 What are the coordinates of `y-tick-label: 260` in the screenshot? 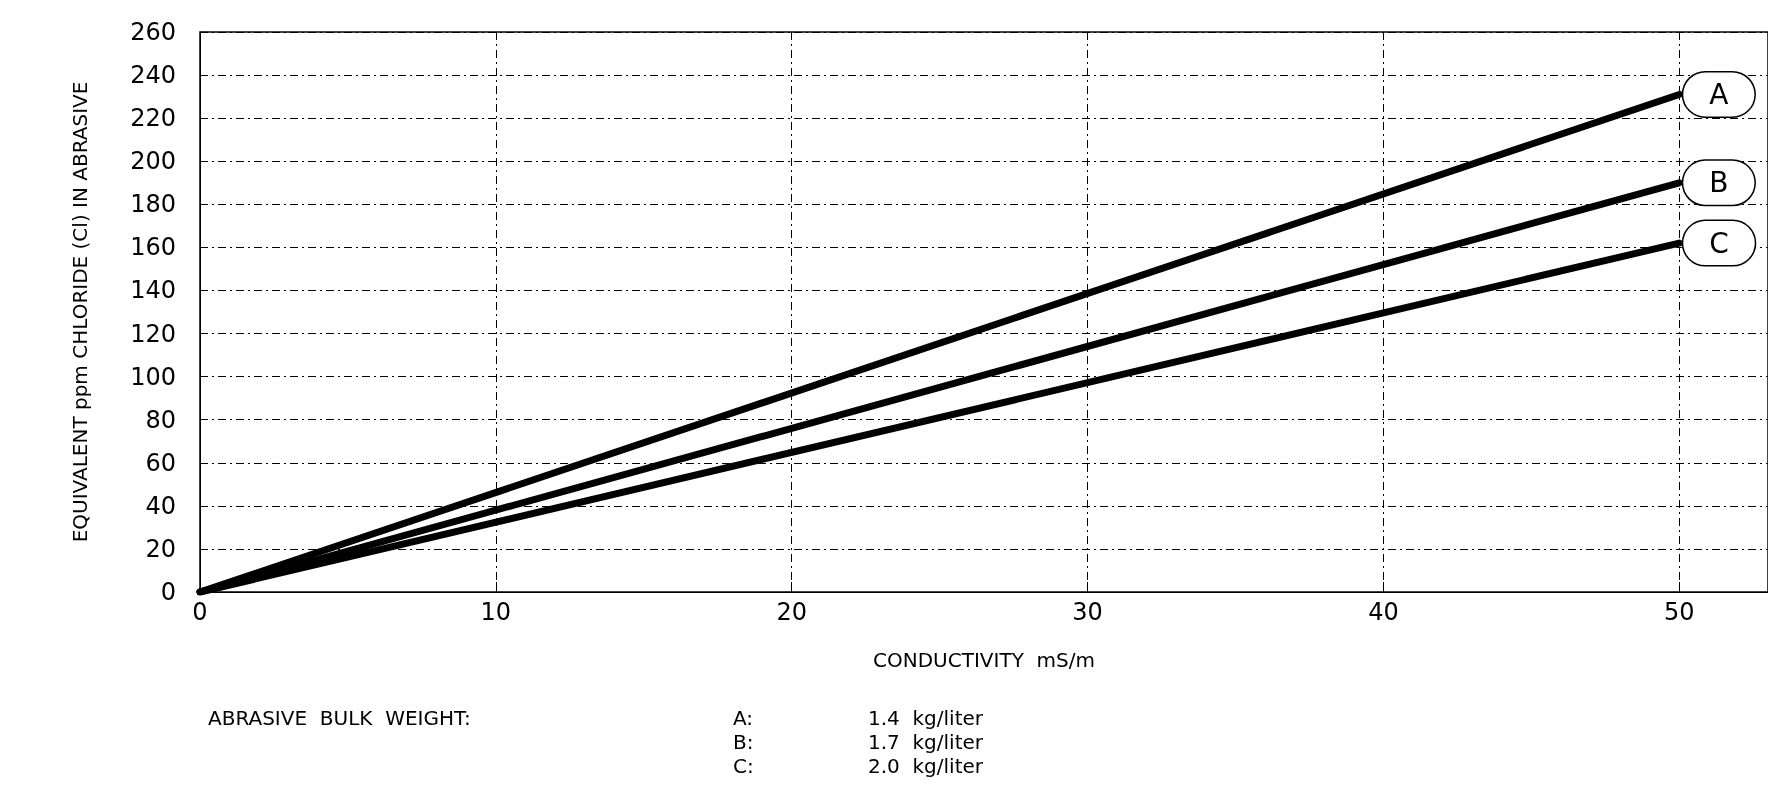 It's located at (153, 32).